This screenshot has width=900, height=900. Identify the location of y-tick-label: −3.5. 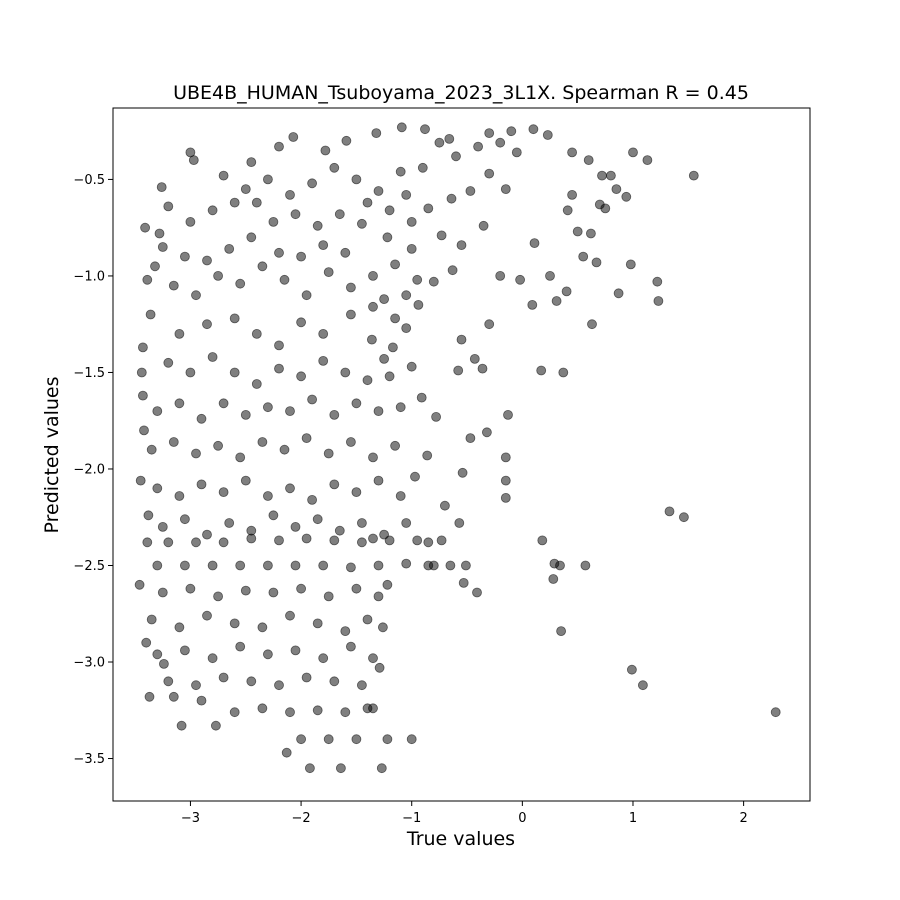
(89, 759).